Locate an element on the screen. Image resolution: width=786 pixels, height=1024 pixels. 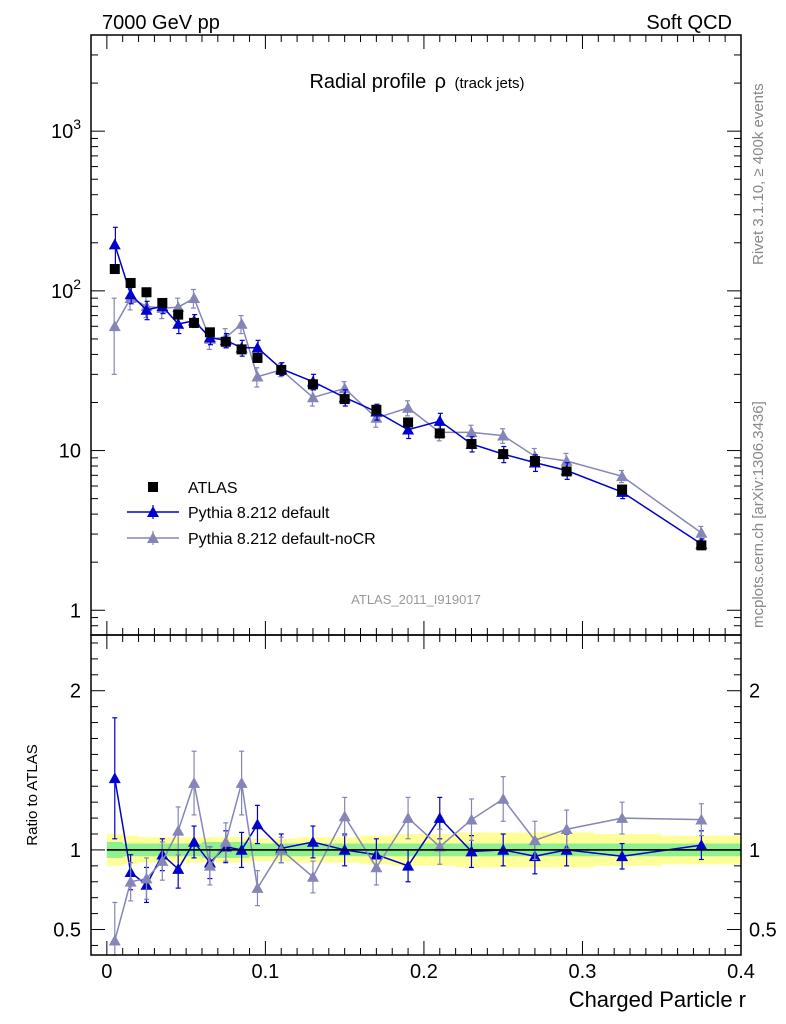
ratio-y-tick-label: 0.5 is located at coordinates (67, 931).